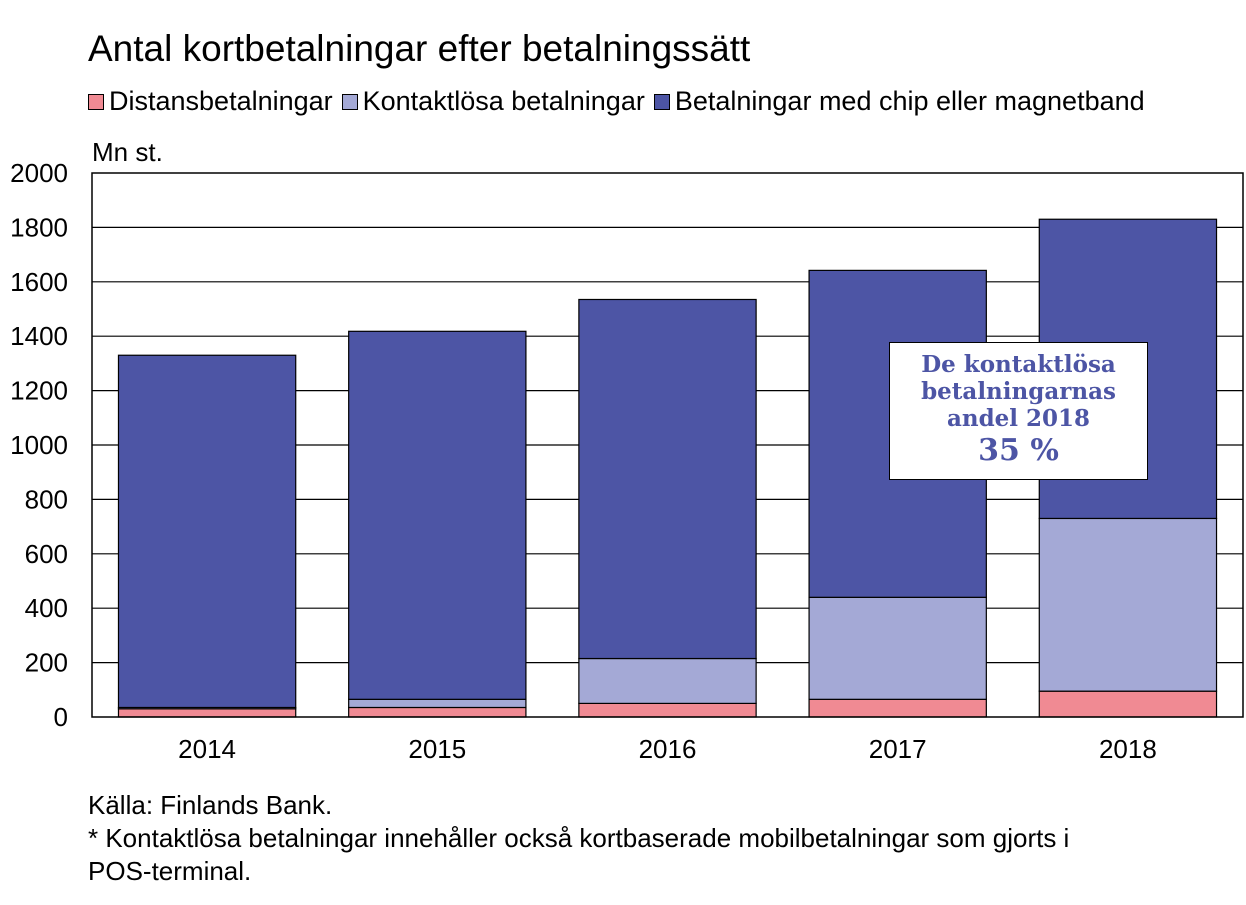 This screenshot has width=1246, height=905. Describe the element at coordinates (349, 101) in the screenshot. I see `legend-swatch-contactless` at that location.